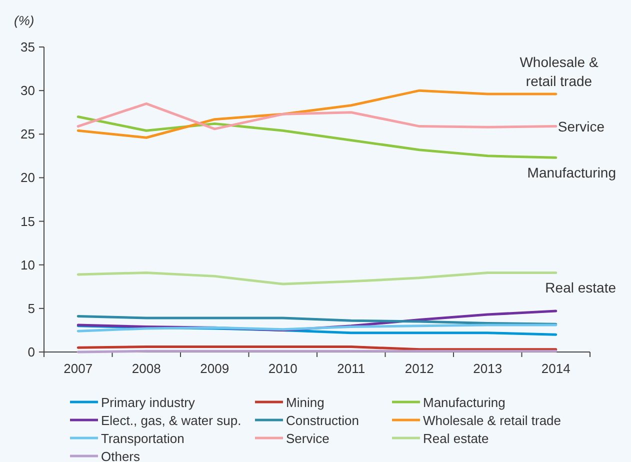 The width and height of the screenshot is (631, 462). I want to click on legend-label: Primary industry, so click(148, 402).